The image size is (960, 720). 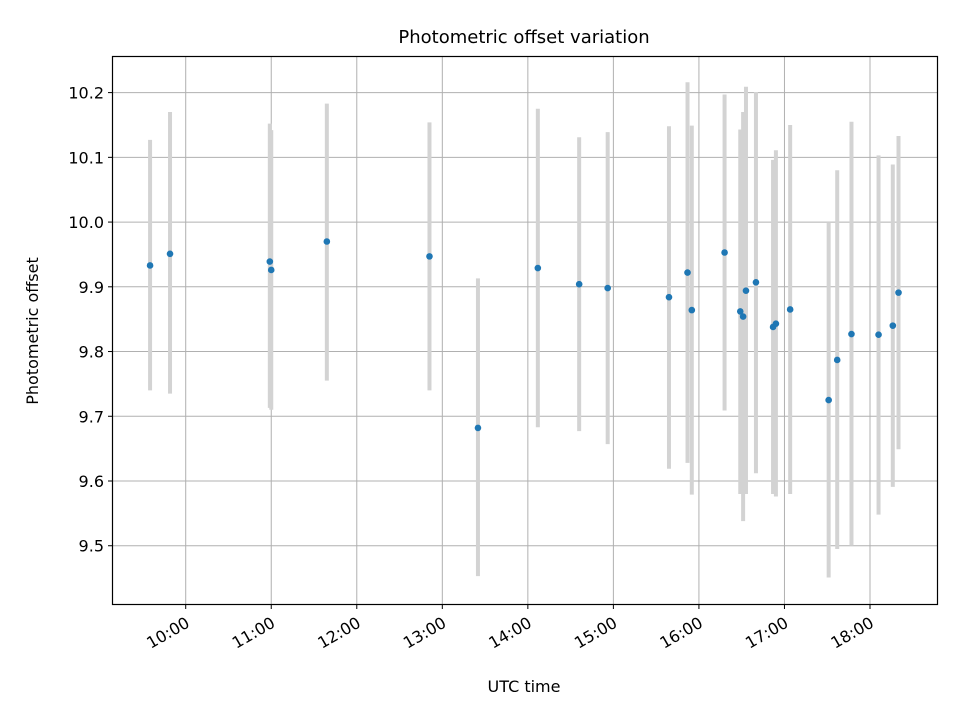 I want to click on y-axis-ticks: 9.5 9.6 9.7 9.8 9.9 10.0 10.1 10.2, so click(x=90, y=320).